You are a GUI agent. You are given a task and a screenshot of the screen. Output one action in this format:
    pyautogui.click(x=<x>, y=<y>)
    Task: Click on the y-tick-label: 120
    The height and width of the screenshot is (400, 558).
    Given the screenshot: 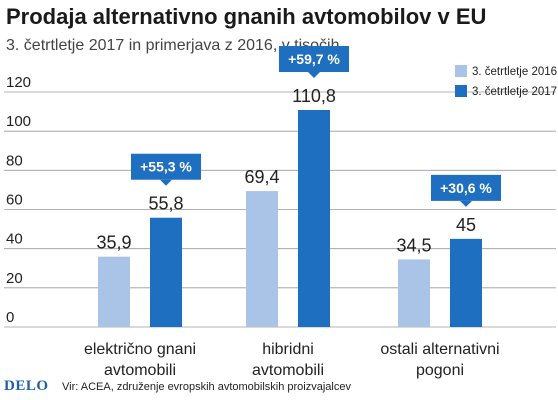 What is the action you would take?
    pyautogui.click(x=18, y=82)
    